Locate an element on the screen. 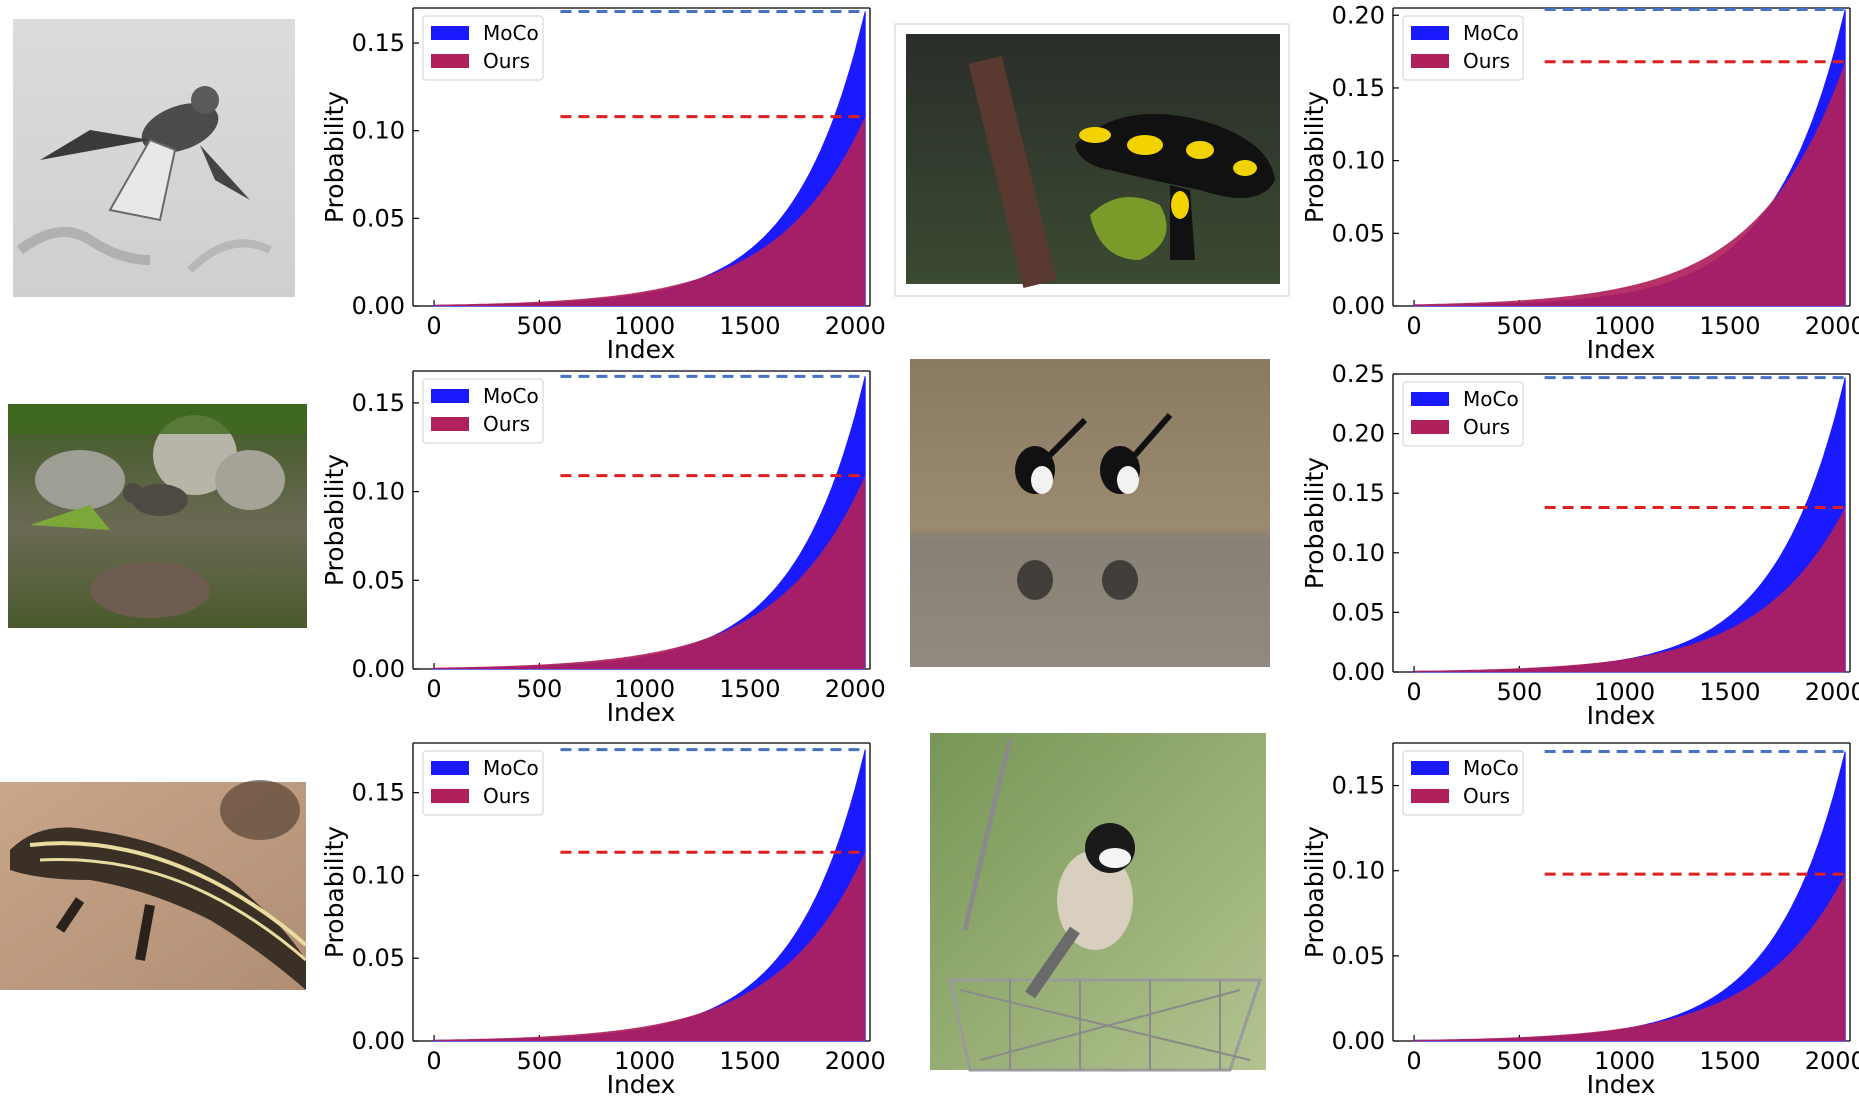 This screenshot has height=1105, width=1859. tick-layer: 0 500 1000 1500 2000 0.00 0.05 0.10 0.15 0.20 is located at coordinates (1595, 170).